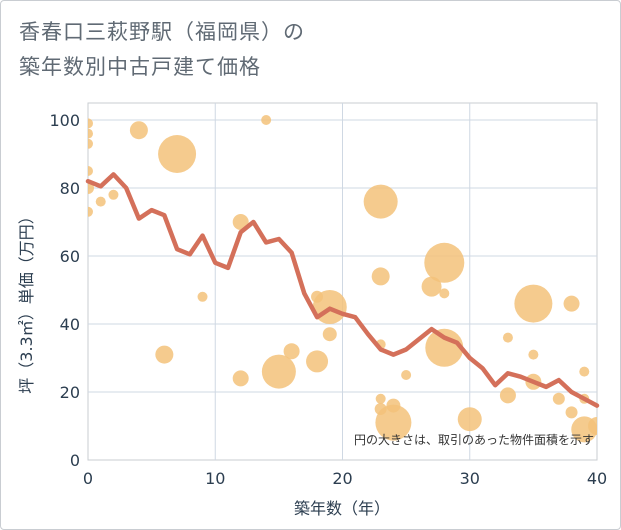 This screenshot has height=530, width=621. Describe the element at coordinates (26, 300) in the screenshot. I see `y-axis-label: 坪（3.3㎡）単価（万円）` at that location.